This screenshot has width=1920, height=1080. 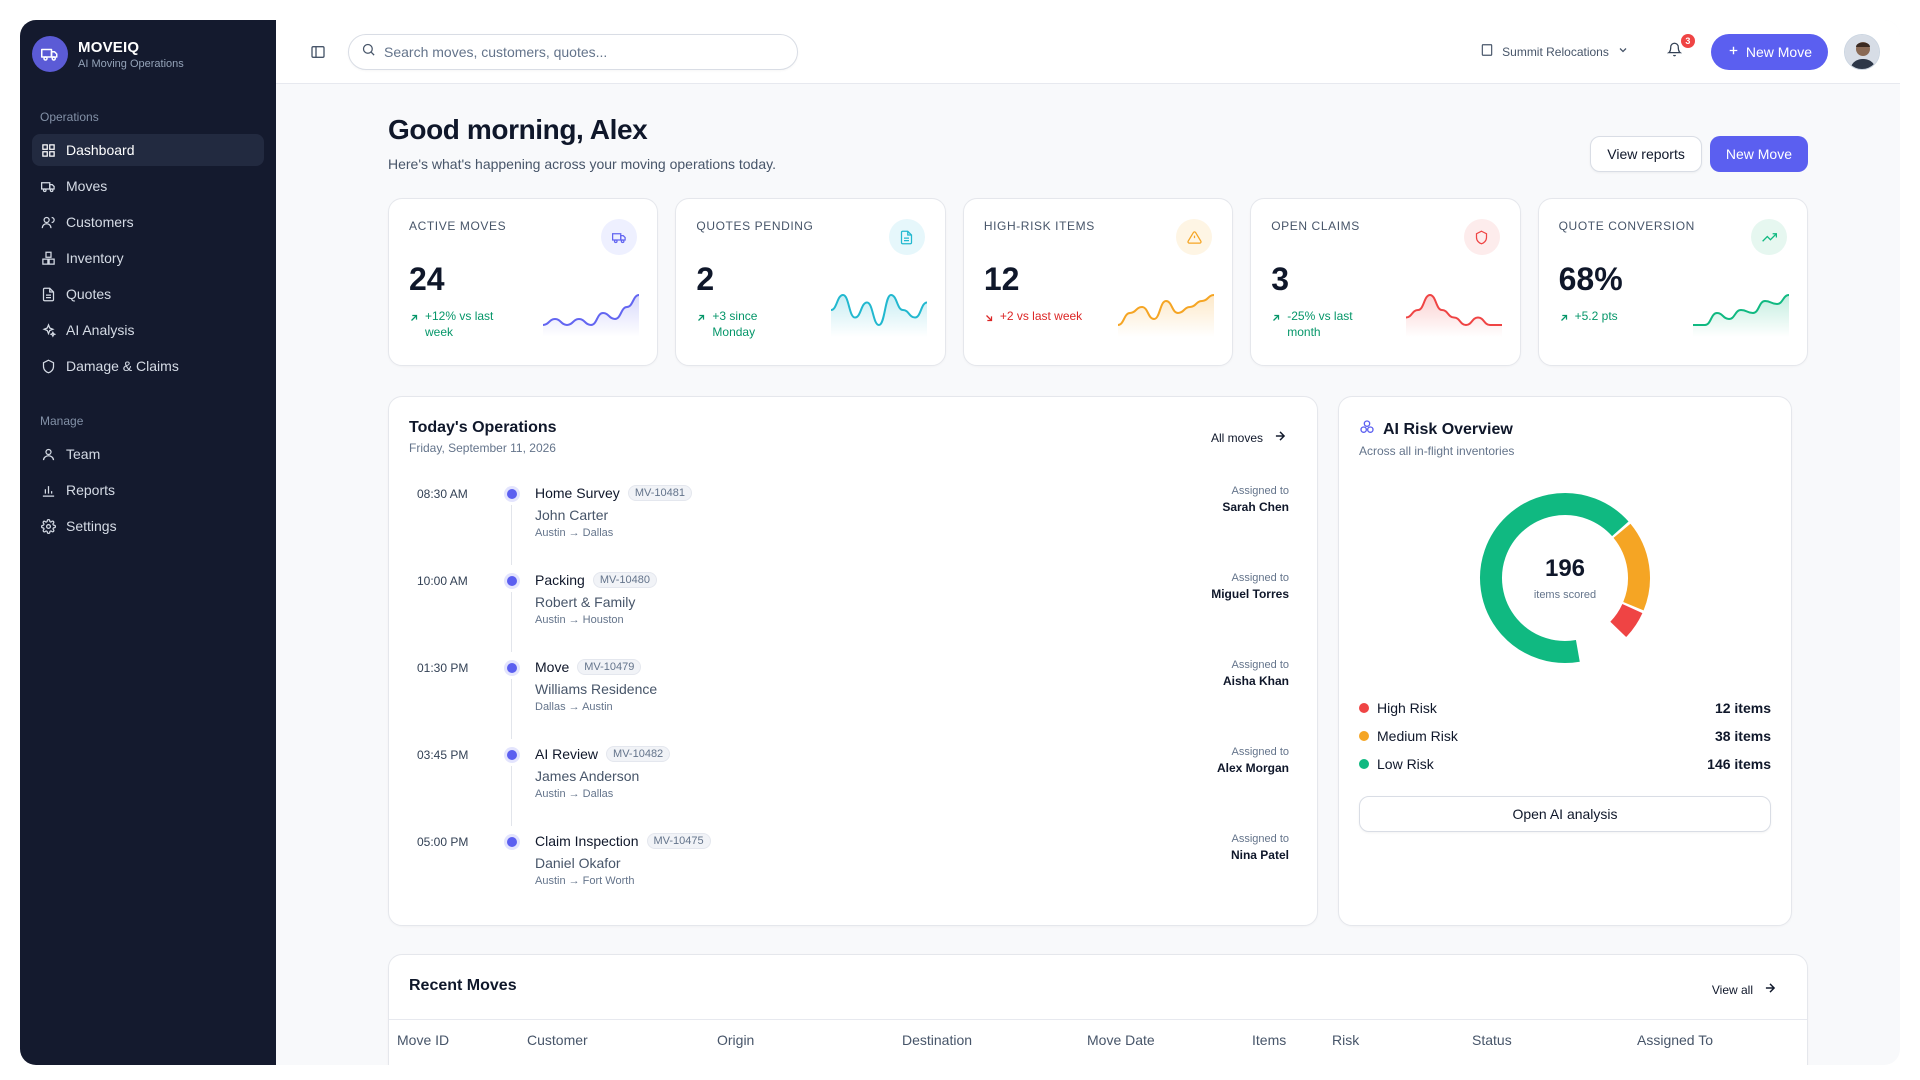 I want to click on sidebar-item-damage-claims: Damage & Claims, so click(x=148, y=366).